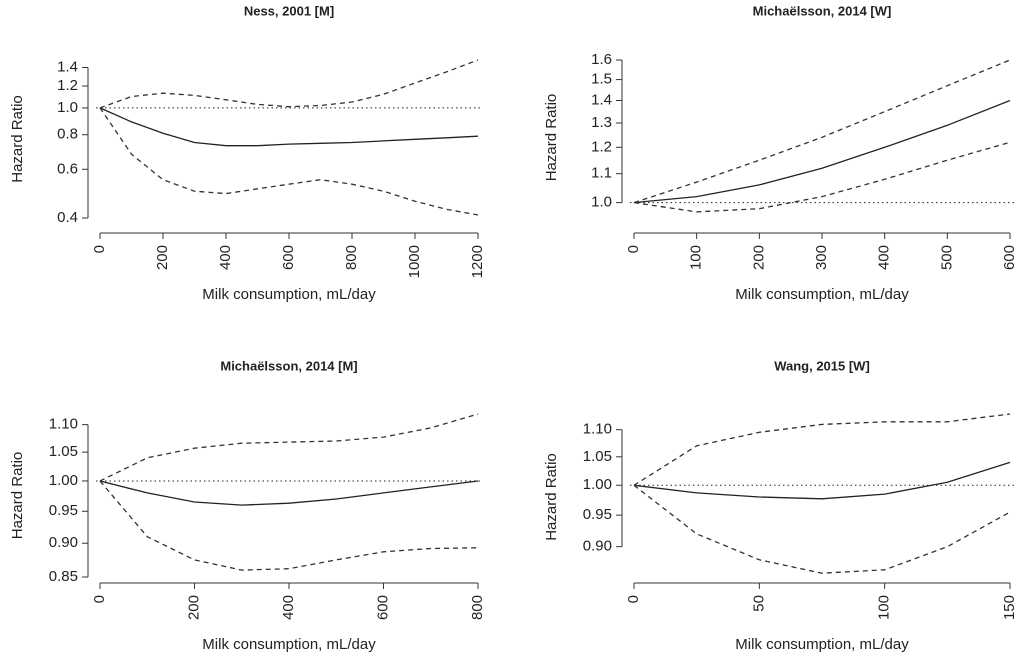 The width and height of the screenshot is (1024, 666). I want to click on panel-title: Michaëlsson, 2014 [M], so click(288, 365).